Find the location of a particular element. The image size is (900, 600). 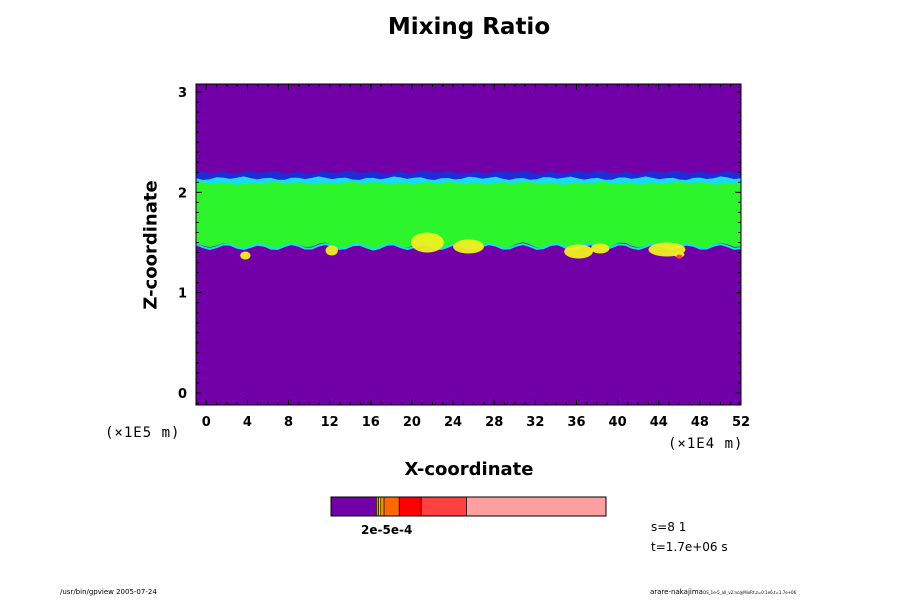

y-scale-factor: (×1E5 m) is located at coordinates (143, 433).